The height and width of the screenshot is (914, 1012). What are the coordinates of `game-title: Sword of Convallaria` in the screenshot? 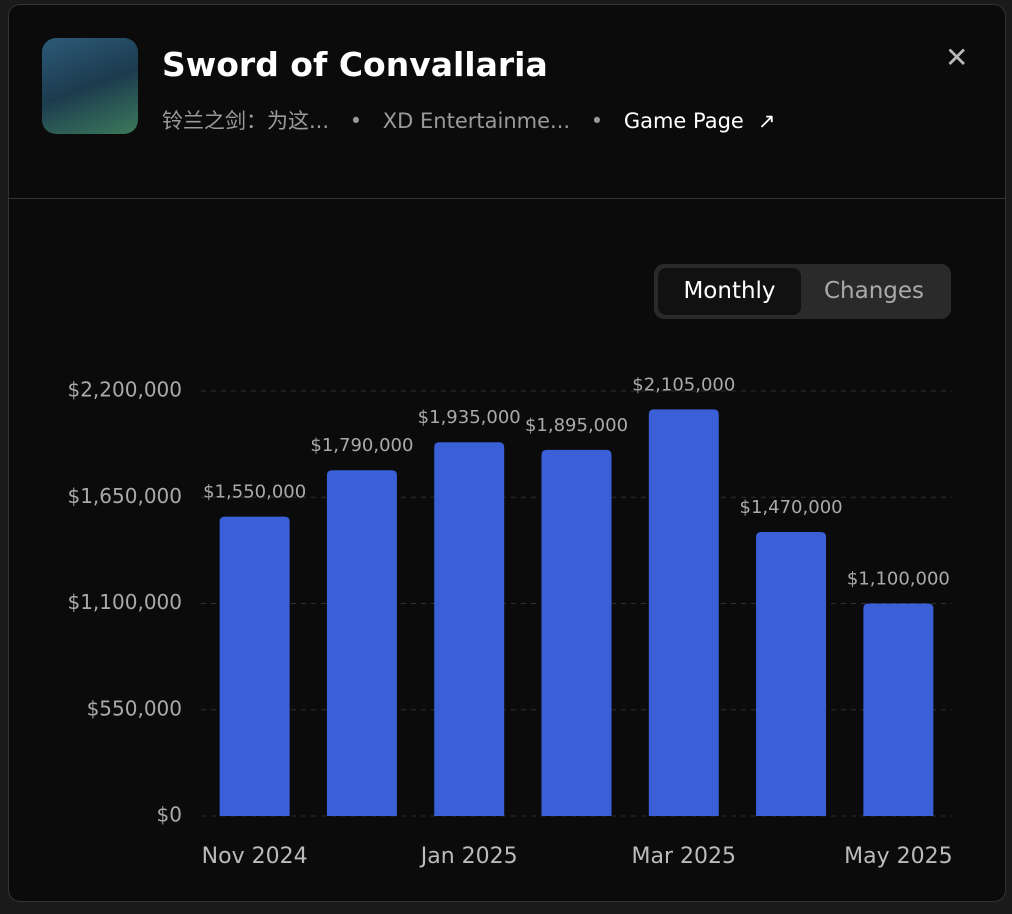 It's located at (355, 64).